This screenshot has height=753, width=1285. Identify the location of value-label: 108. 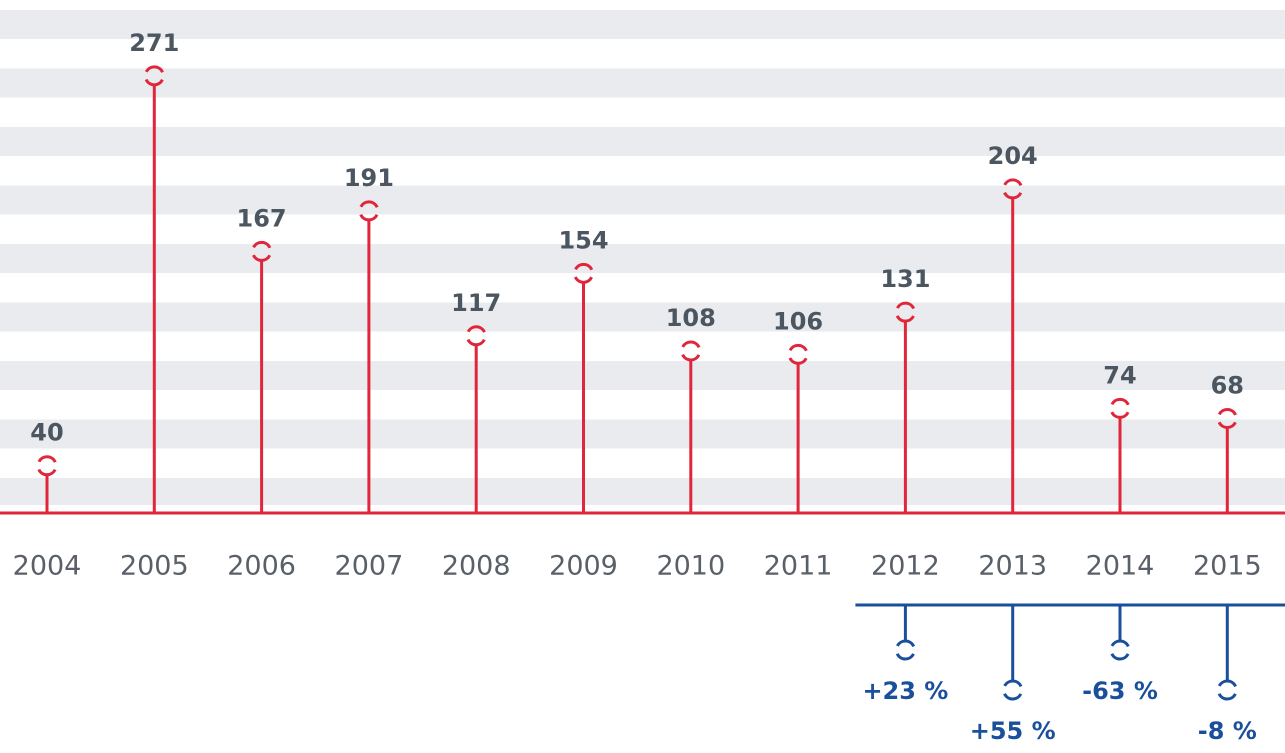
(691, 318).